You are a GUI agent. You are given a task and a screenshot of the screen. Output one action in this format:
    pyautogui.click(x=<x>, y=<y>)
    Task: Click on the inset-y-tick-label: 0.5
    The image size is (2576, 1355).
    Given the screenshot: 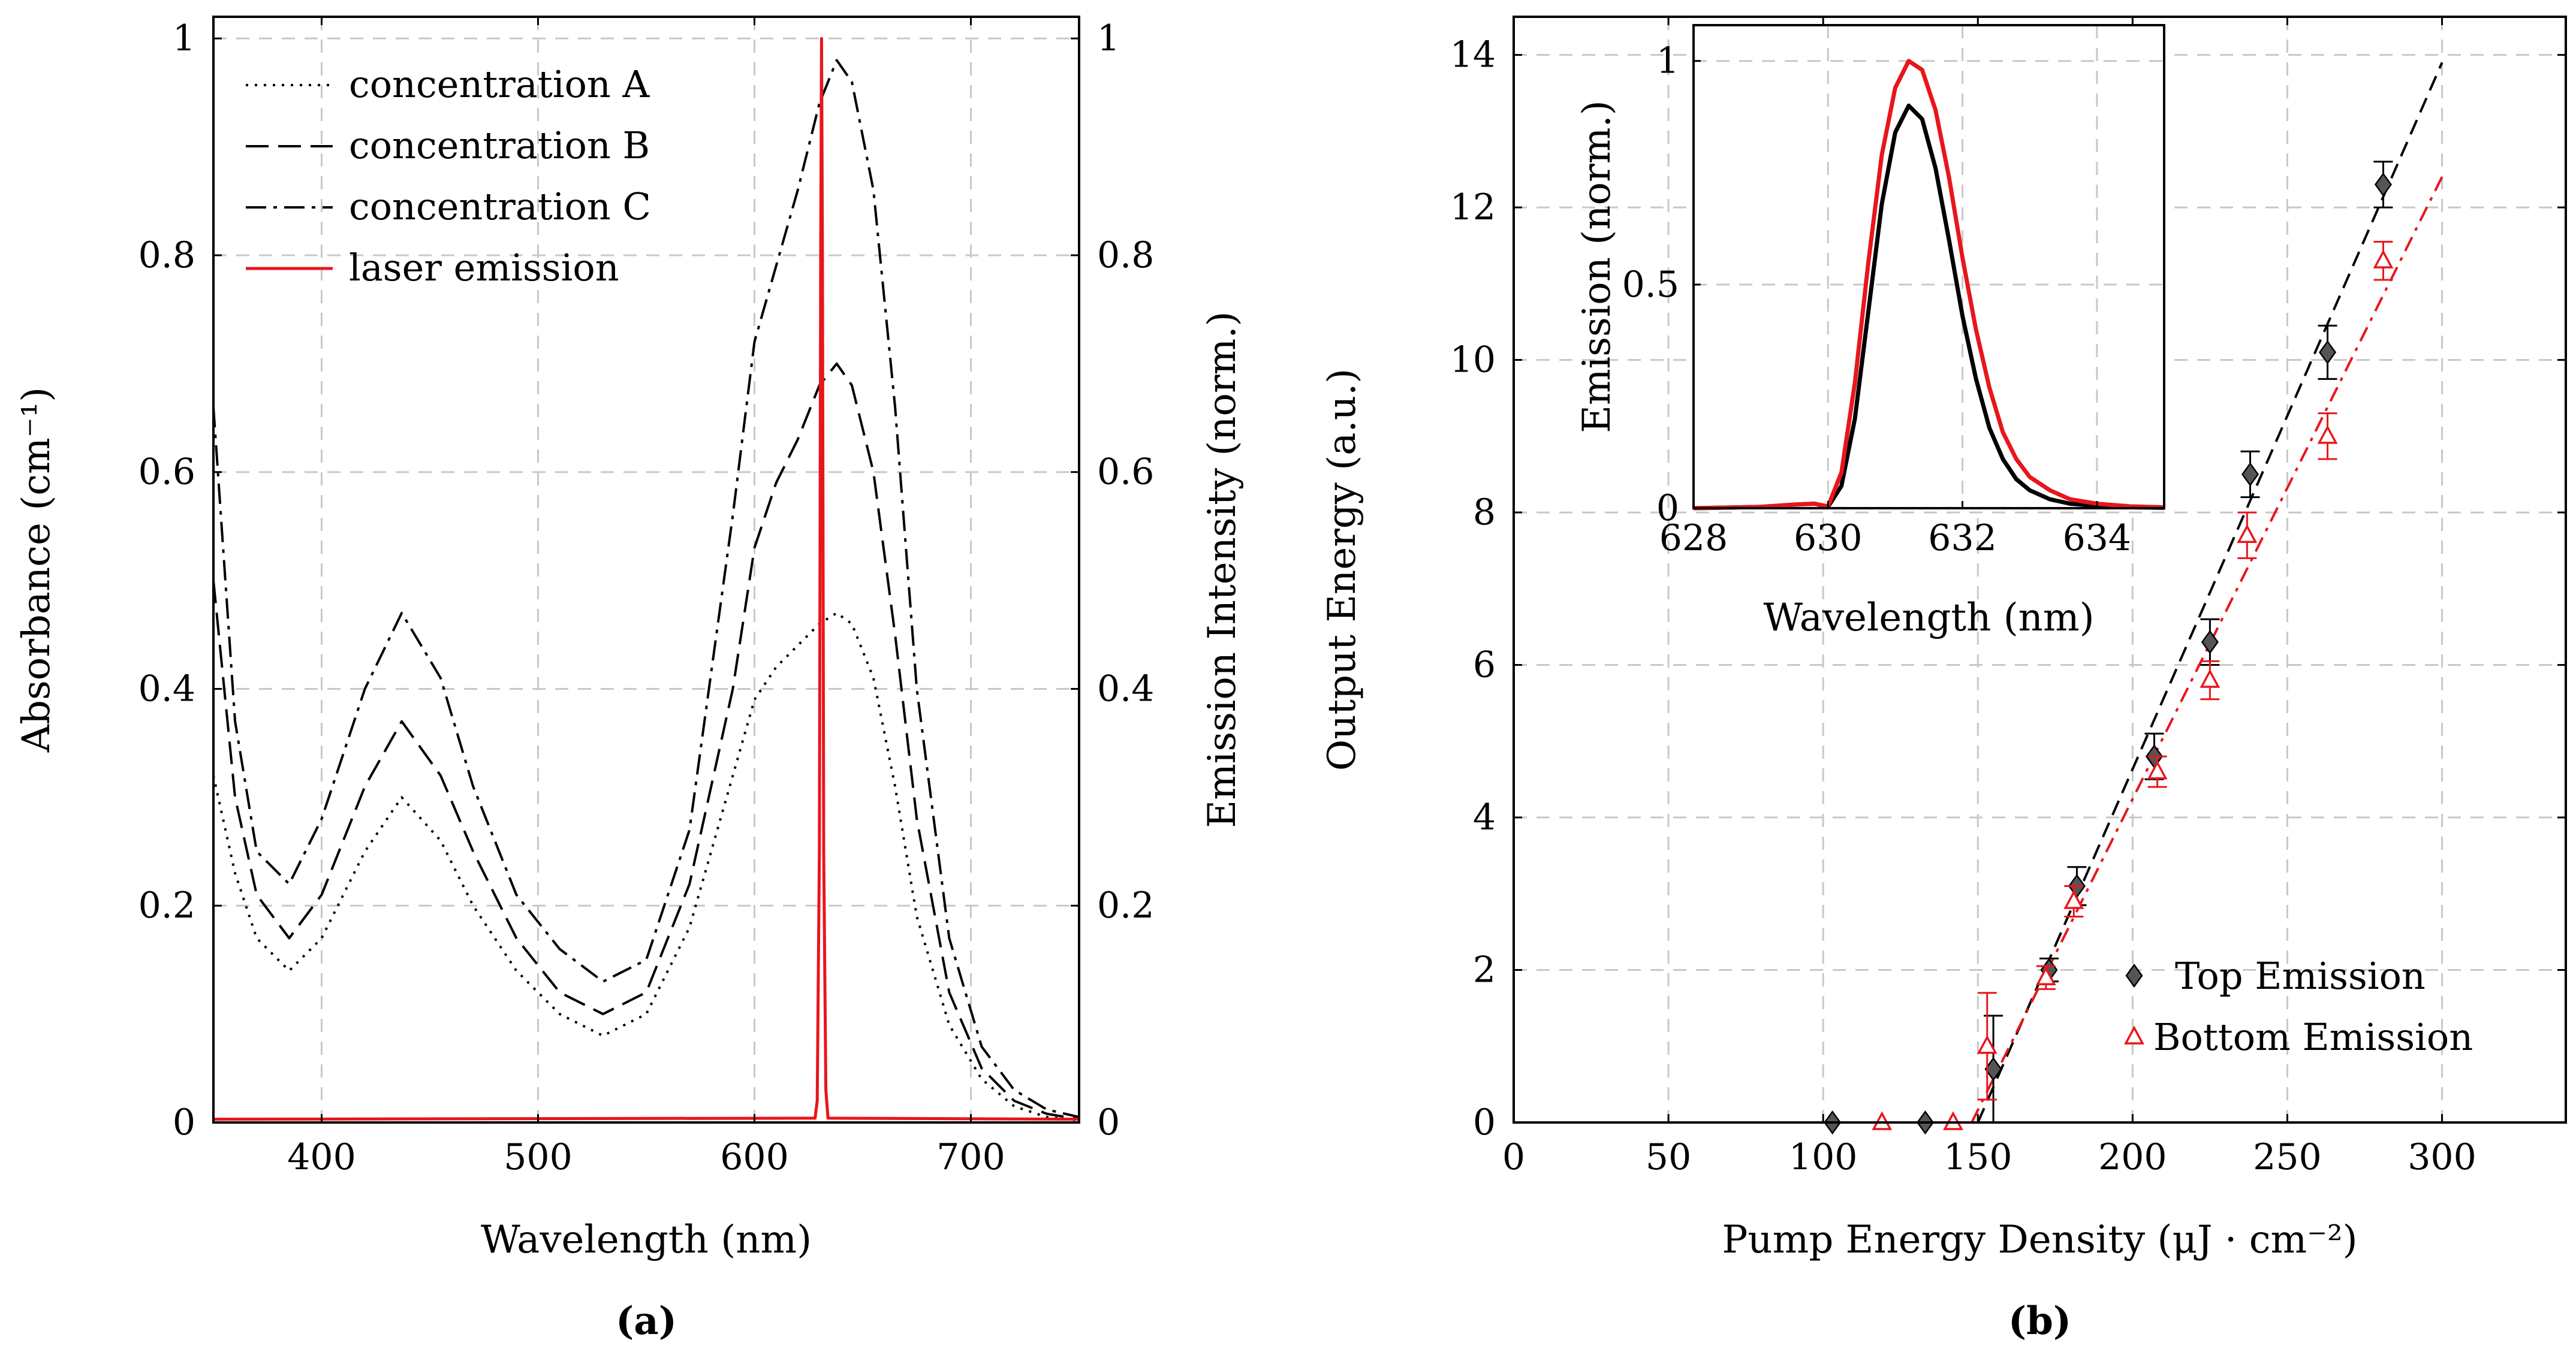 What is the action you would take?
    pyautogui.click(x=1650, y=285)
    